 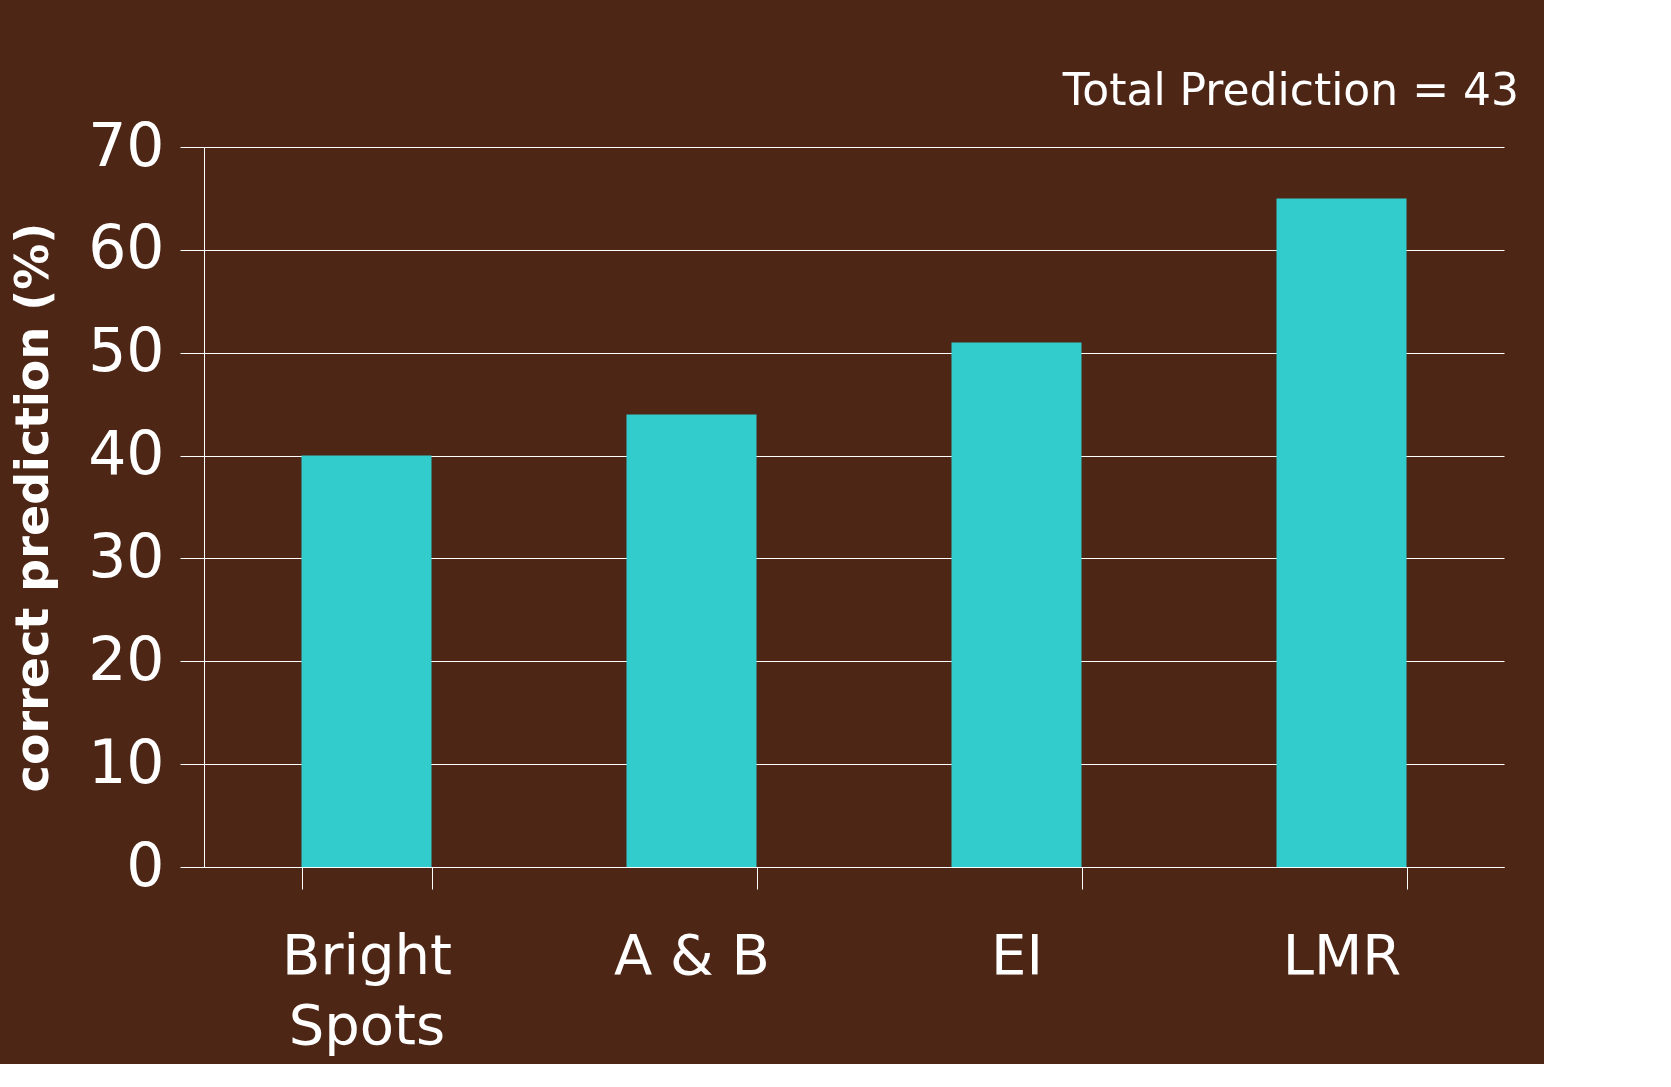 I want to click on y-tick-label: 60, so click(x=126, y=247).